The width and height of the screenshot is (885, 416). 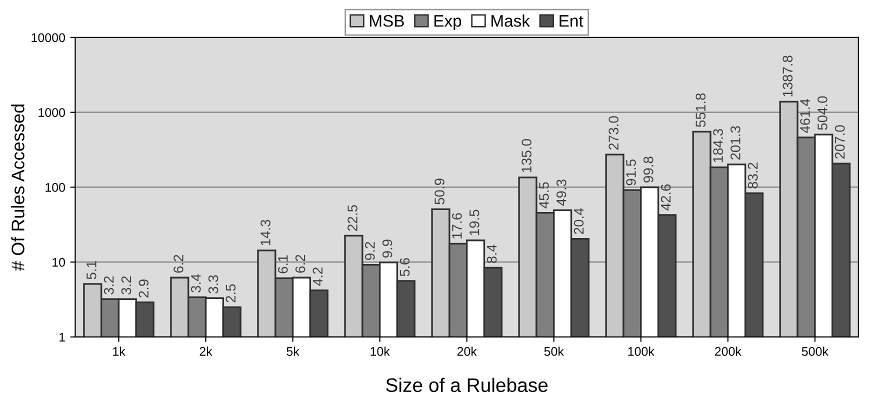 What do you see at coordinates (195, 283) in the screenshot?
I see `data-label: 3.4` at bounding box center [195, 283].